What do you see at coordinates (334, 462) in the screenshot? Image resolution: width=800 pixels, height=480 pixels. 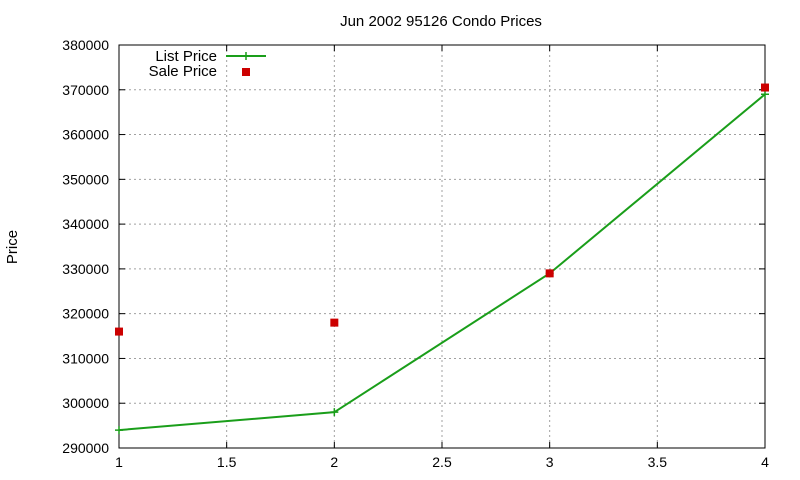 I see `x-tick-label: 2` at bounding box center [334, 462].